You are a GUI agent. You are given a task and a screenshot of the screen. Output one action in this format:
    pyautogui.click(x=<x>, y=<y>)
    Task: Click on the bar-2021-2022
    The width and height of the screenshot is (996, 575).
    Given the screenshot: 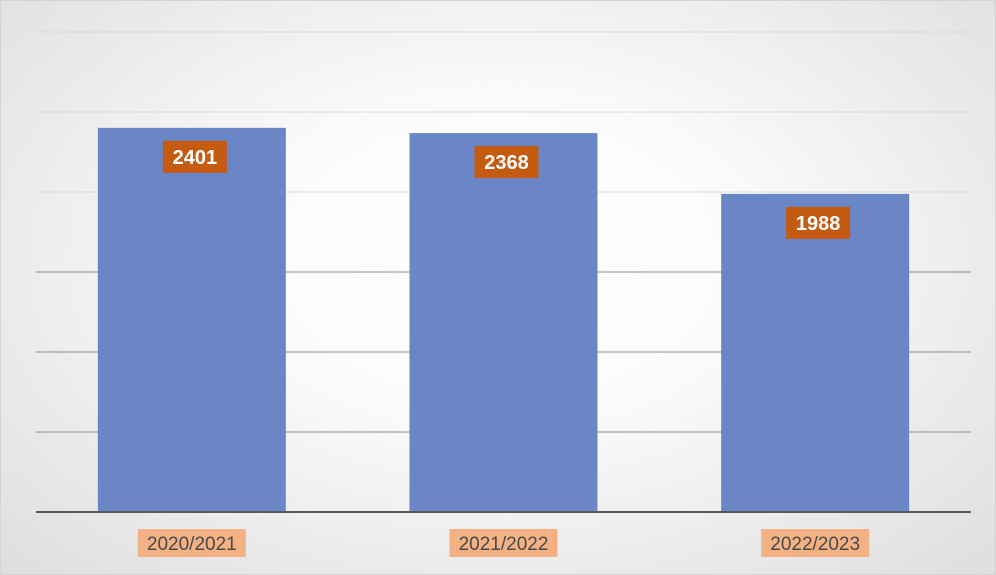 What is the action you would take?
    pyautogui.click(x=503, y=322)
    